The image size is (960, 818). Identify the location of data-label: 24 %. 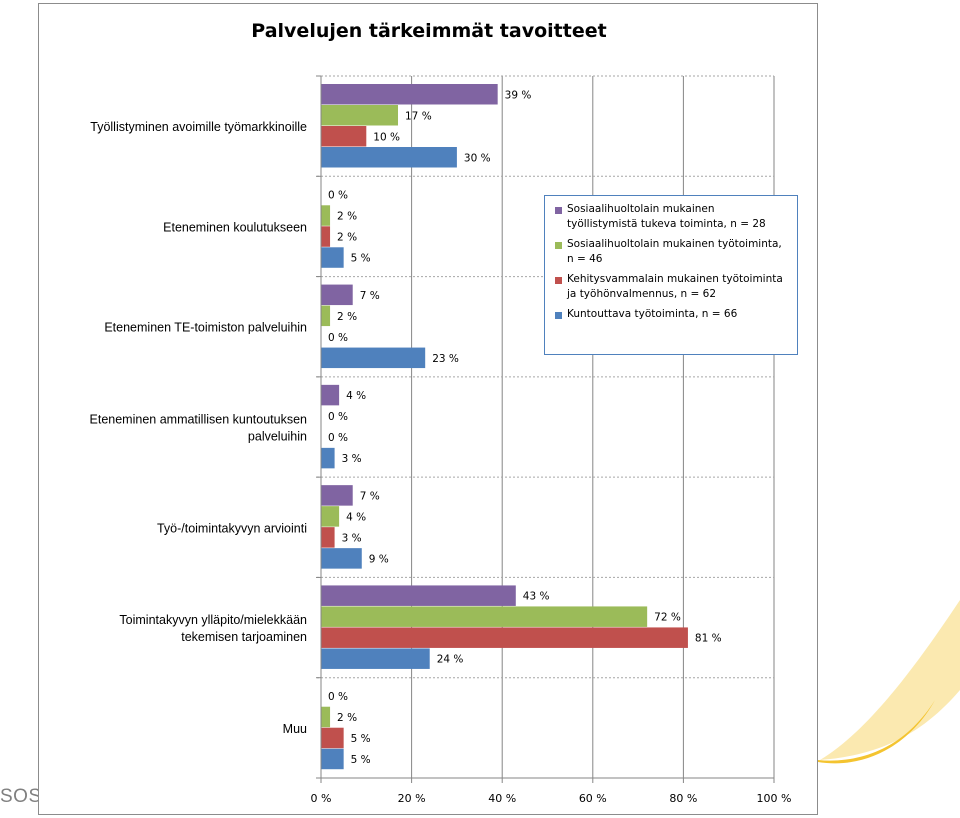
(450, 660).